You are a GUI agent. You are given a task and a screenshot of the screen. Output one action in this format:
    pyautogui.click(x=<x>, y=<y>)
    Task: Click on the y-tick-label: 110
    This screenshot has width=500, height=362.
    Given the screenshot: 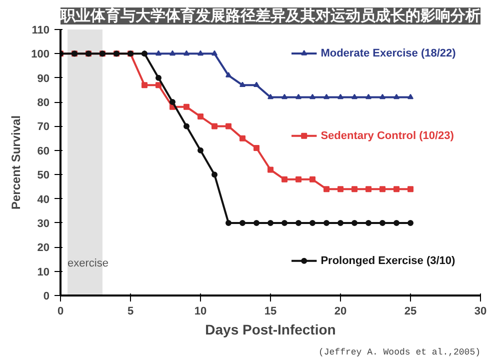 What is the action you would take?
    pyautogui.click(x=41, y=30)
    